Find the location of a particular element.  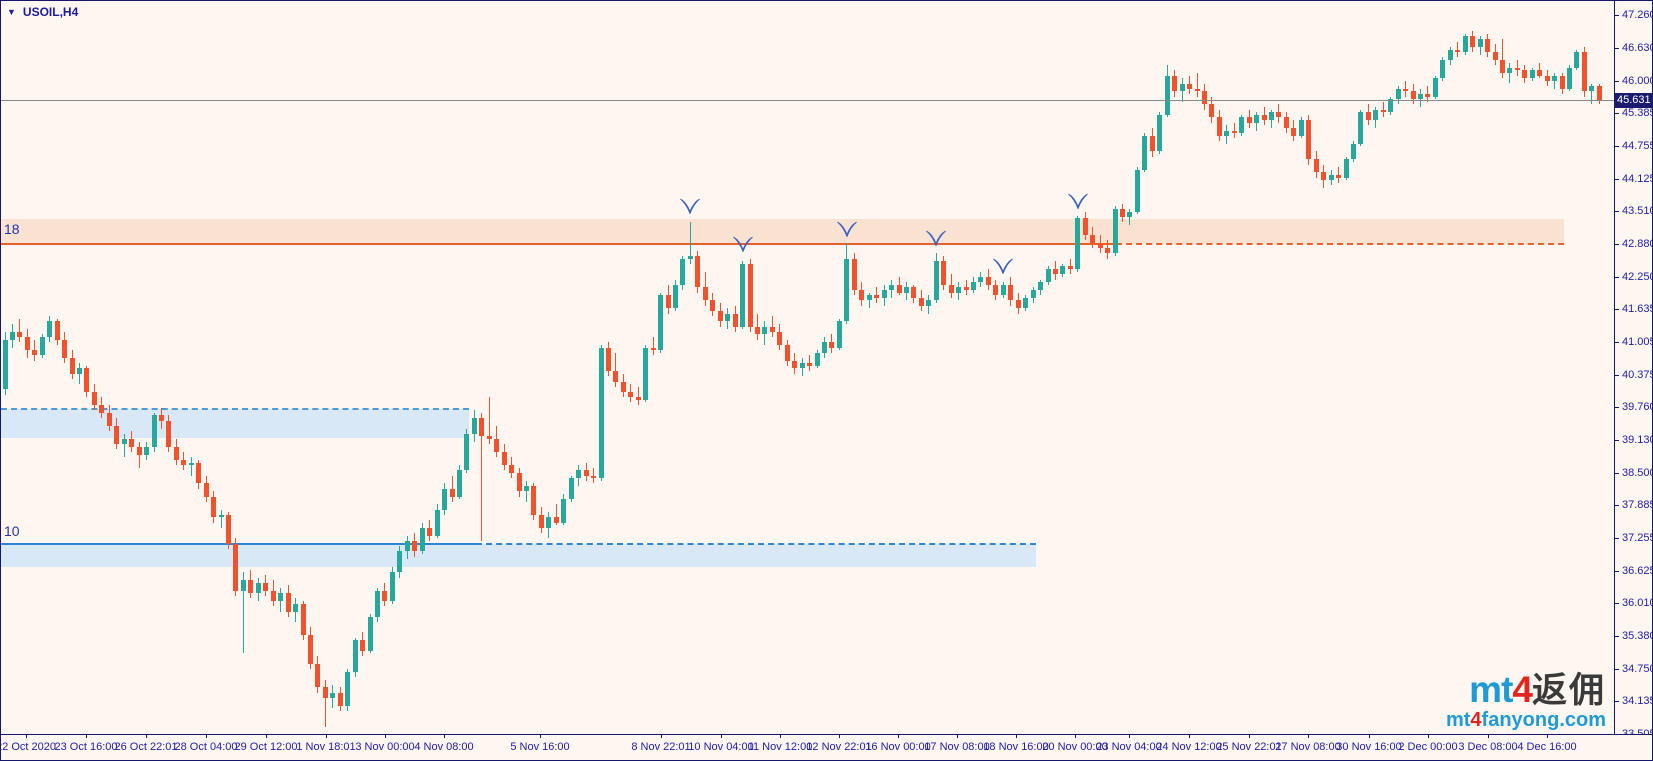

time-tick-label: 23 Oct 16:00 is located at coordinates (86, 747).